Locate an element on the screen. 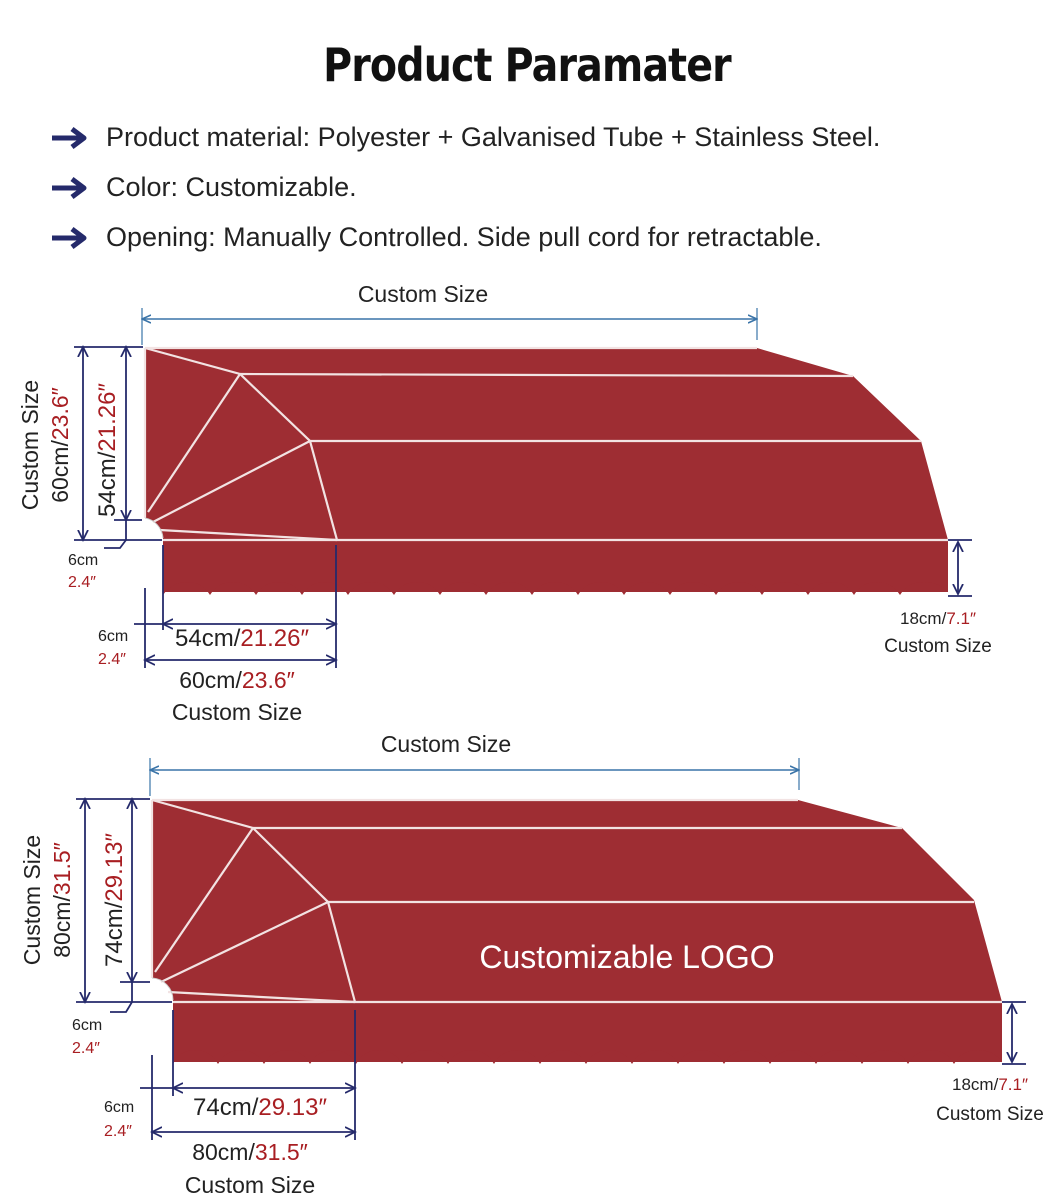 This screenshot has height=1200, width=1054. d1-offset-left-inch: 2.4″ is located at coordinates (82, 582).